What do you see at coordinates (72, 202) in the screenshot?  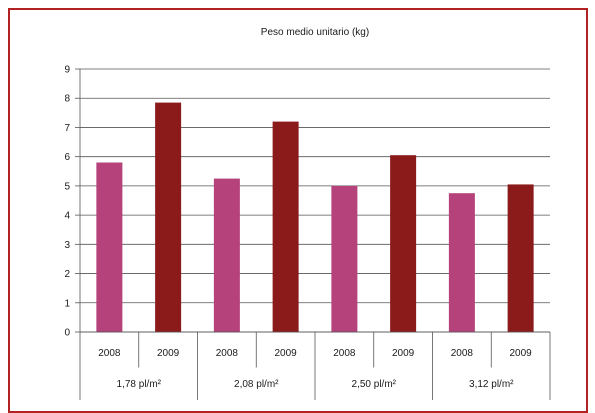 I see `y-axis: 0 1 2 3 4 5 6 7 8 9` at bounding box center [72, 202].